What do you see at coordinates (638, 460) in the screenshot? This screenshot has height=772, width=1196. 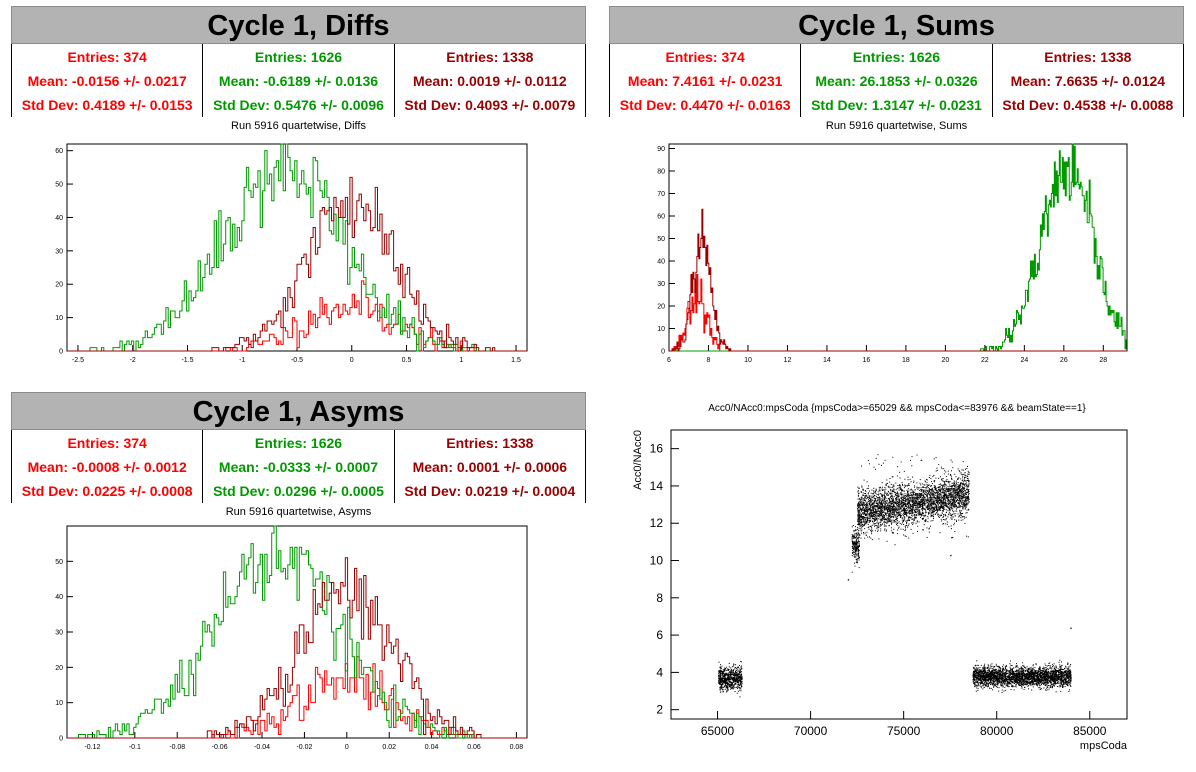 I see `y-axis-label: Acc0/NAcc0` at bounding box center [638, 460].